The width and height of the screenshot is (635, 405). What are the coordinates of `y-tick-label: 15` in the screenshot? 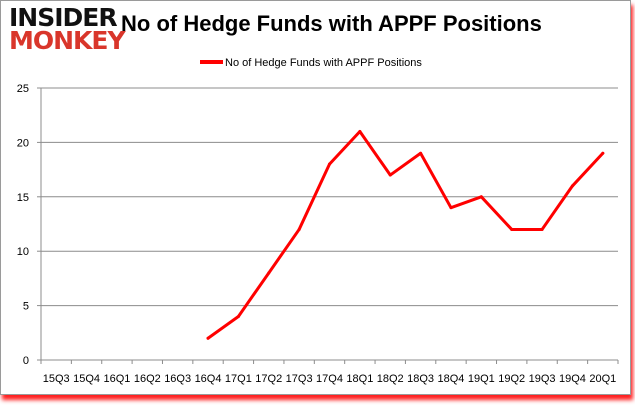 It's located at (23, 198).